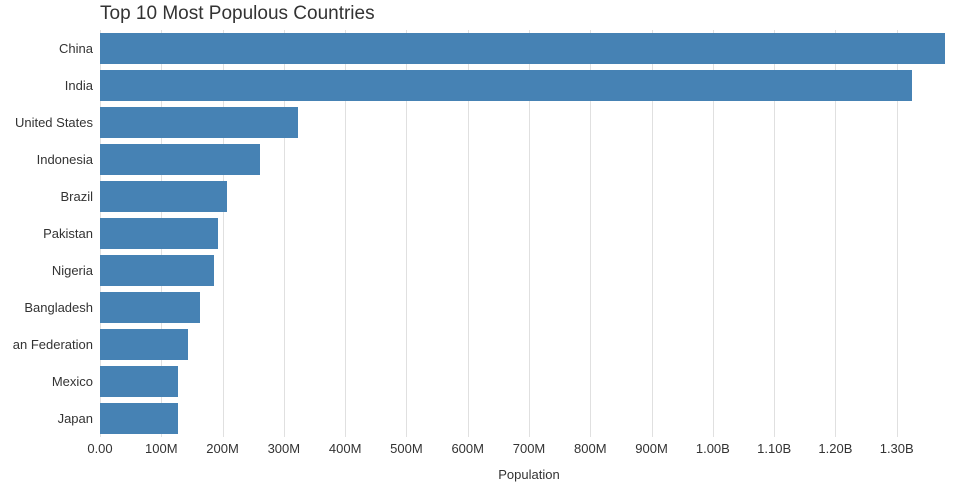 Image resolution: width=960 pixels, height=500 pixels. Describe the element at coordinates (345, 448) in the screenshot. I see `x-tick-label: 400M` at that location.